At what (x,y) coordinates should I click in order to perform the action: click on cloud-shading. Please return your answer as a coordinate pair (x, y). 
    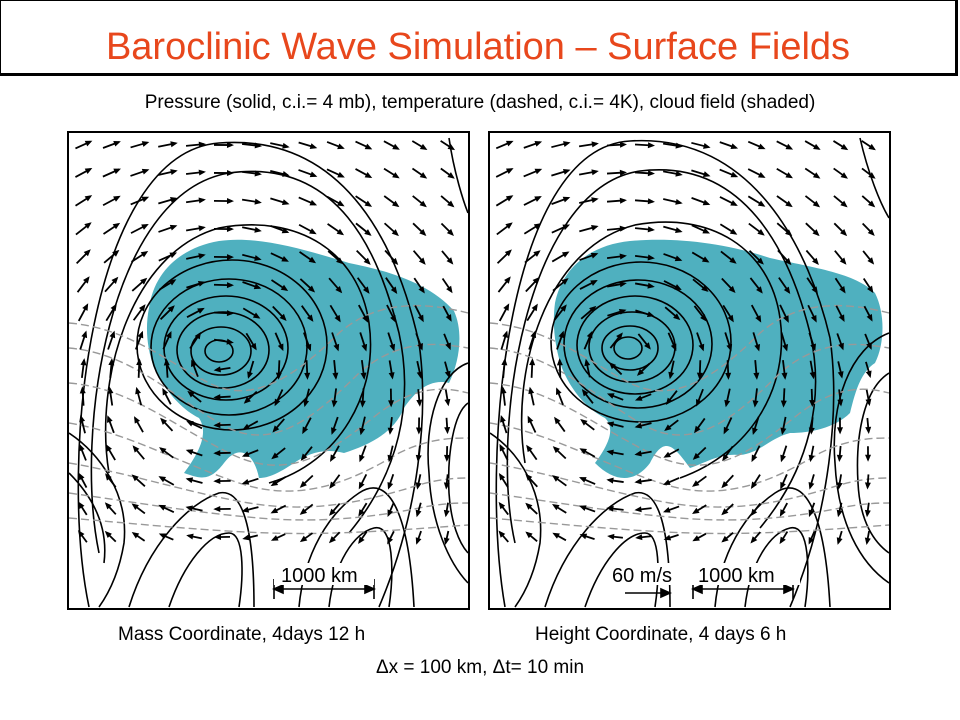
    Looking at the image, I should click on (303, 358).